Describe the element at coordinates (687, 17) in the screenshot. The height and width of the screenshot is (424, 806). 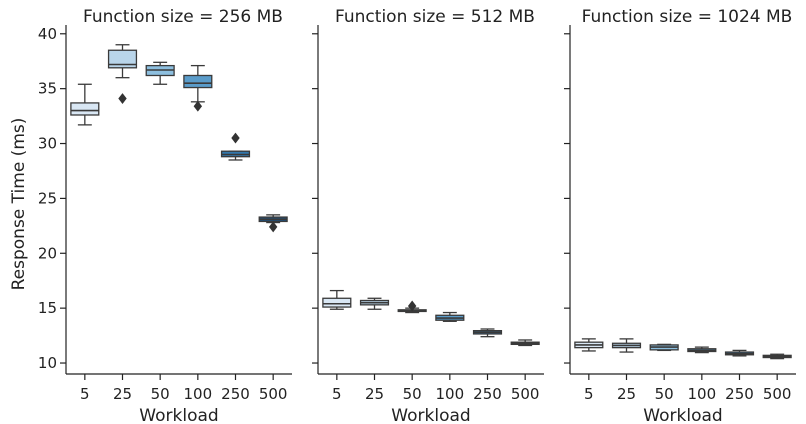
I see `panel-3-title: Function size = 1024 MB` at that location.